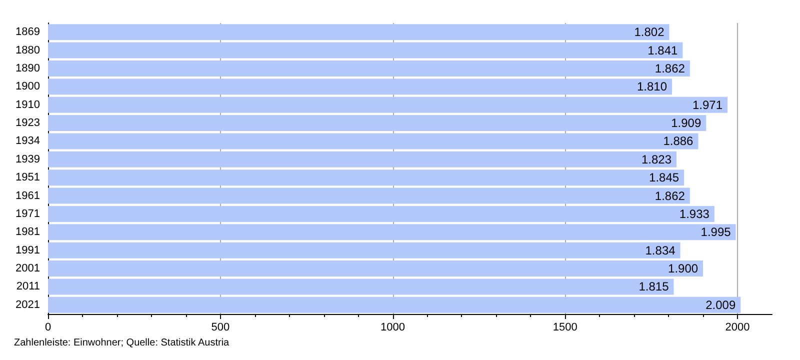 This screenshot has height=360, width=800. What do you see at coordinates (660, 250) in the screenshot?
I see `data-label: 1.834` at bounding box center [660, 250].